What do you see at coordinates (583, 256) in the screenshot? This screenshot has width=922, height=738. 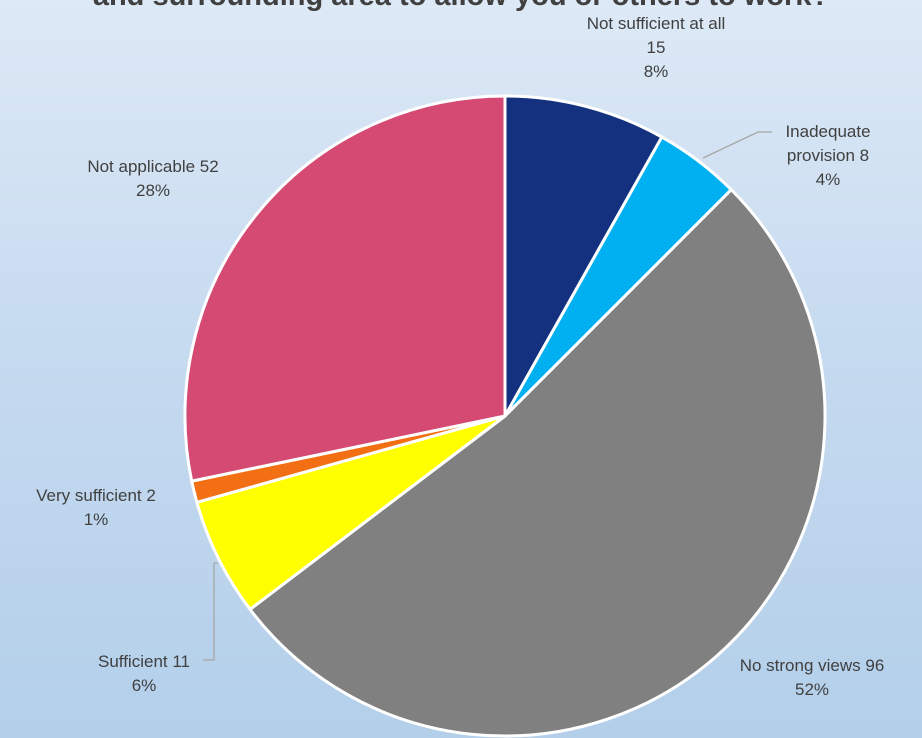 I see `pie-slice-not-sufficient-at-all` at bounding box center [583, 256].